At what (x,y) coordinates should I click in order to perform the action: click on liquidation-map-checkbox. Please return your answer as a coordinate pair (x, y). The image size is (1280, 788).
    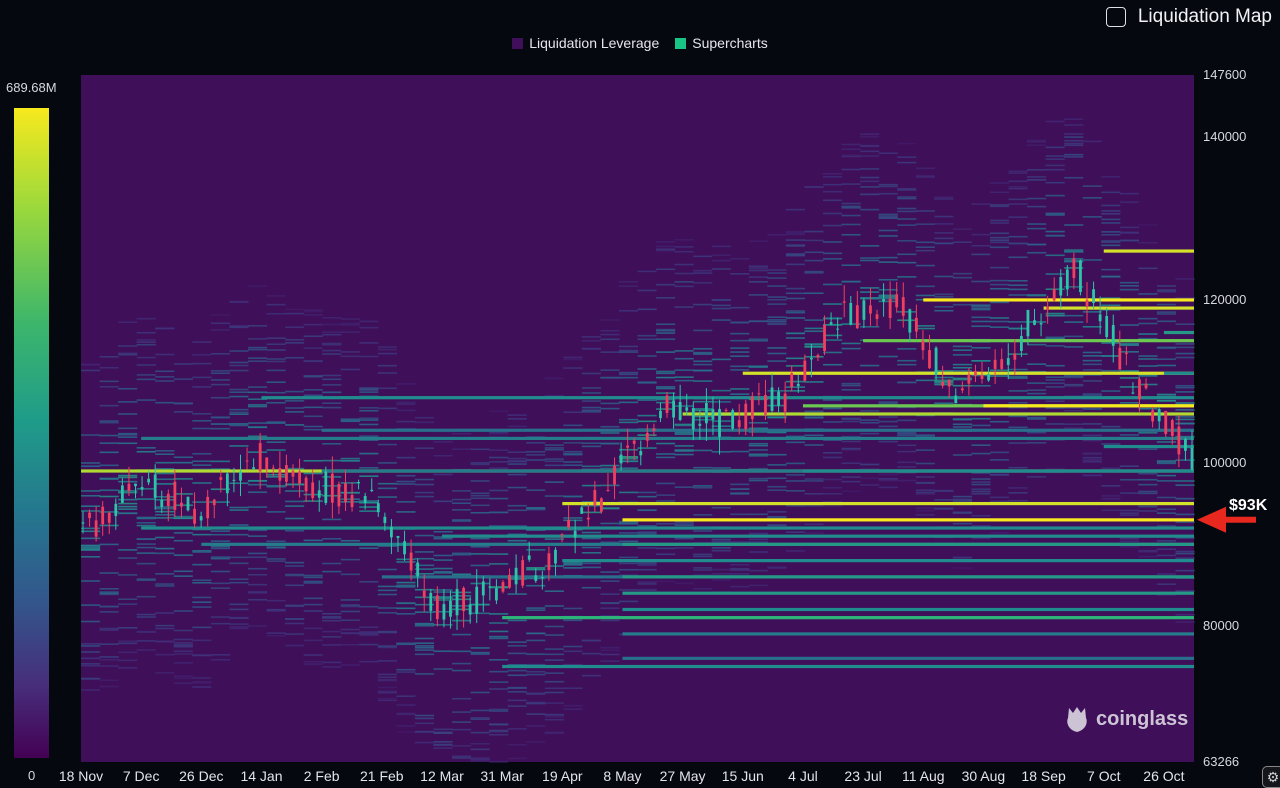
    Looking at the image, I should click on (1115, 17).